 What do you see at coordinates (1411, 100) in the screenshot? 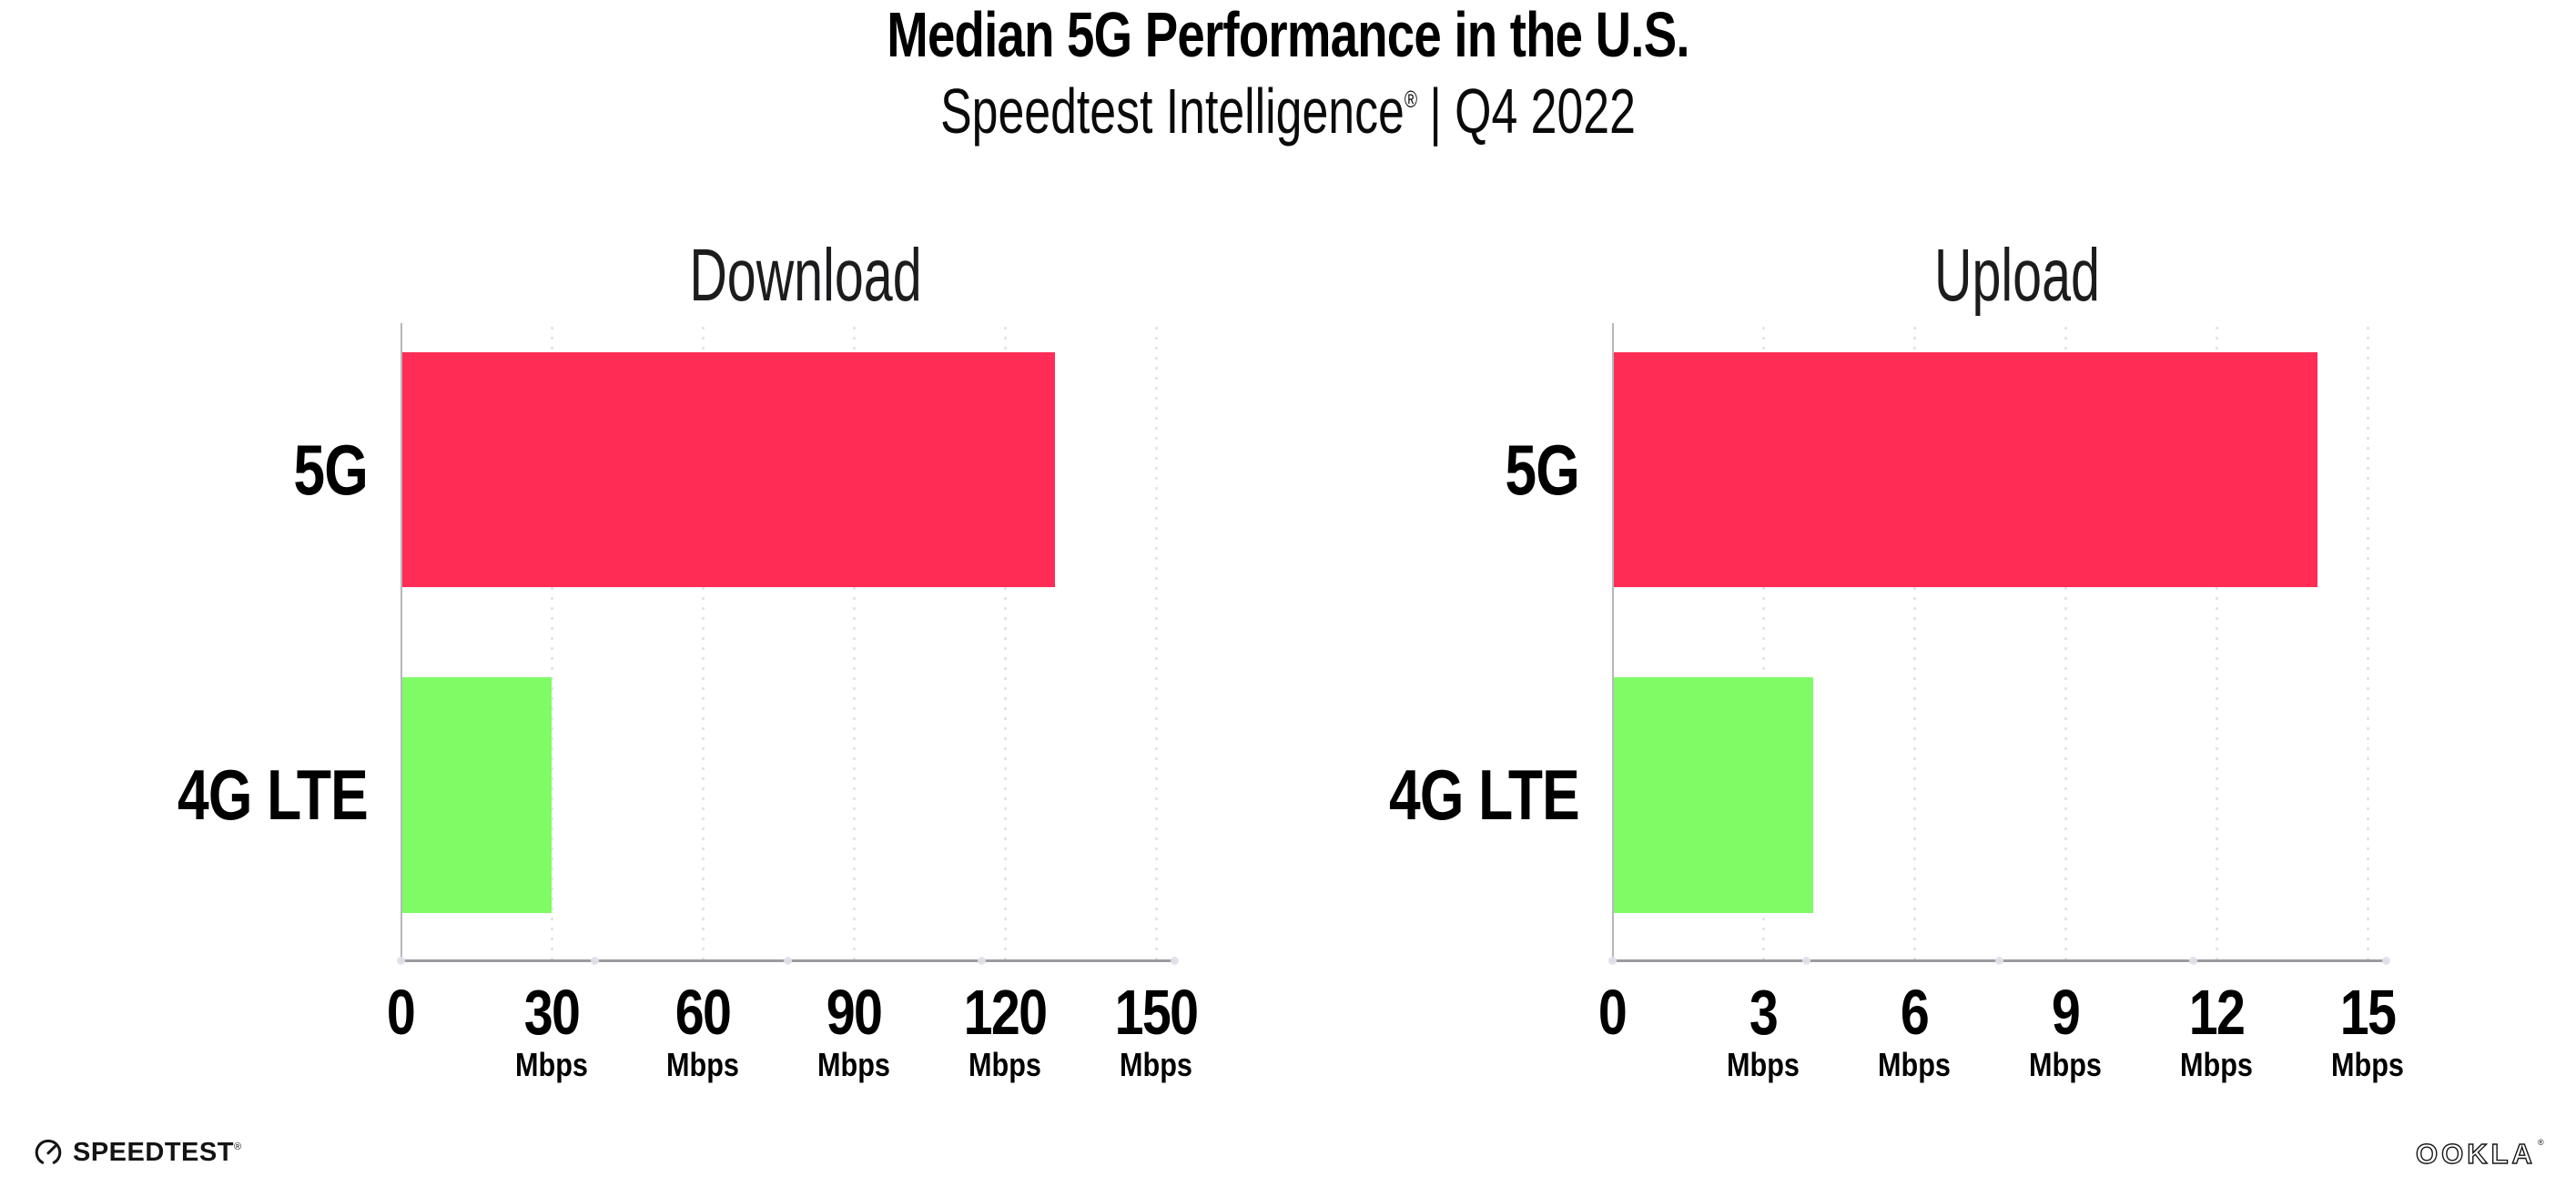
I see `registered-mark: ®` at bounding box center [1411, 100].